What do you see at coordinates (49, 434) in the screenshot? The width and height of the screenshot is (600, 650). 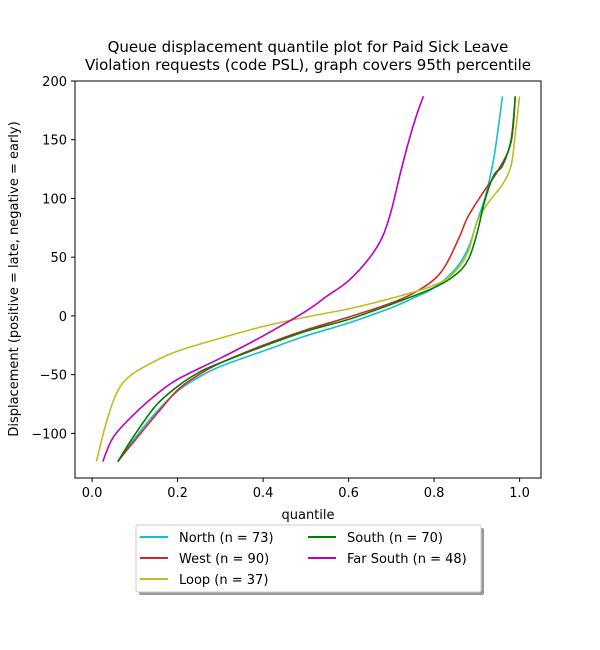 I see `y-tick-label: −100` at bounding box center [49, 434].